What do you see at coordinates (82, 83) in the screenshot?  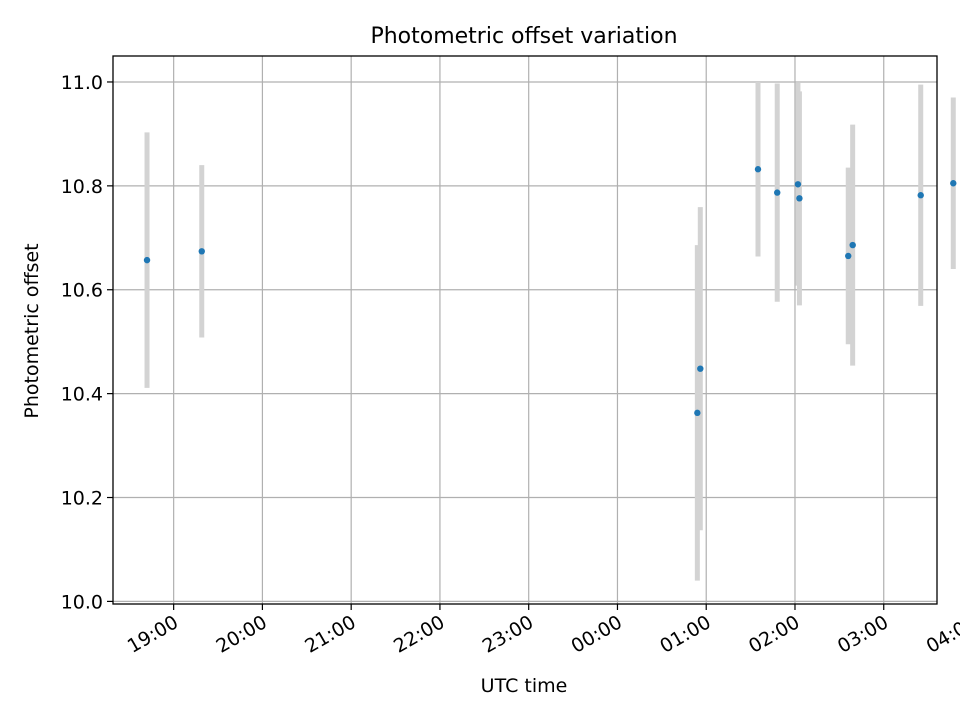 I see `y-tick-label: 11.0` at bounding box center [82, 83].